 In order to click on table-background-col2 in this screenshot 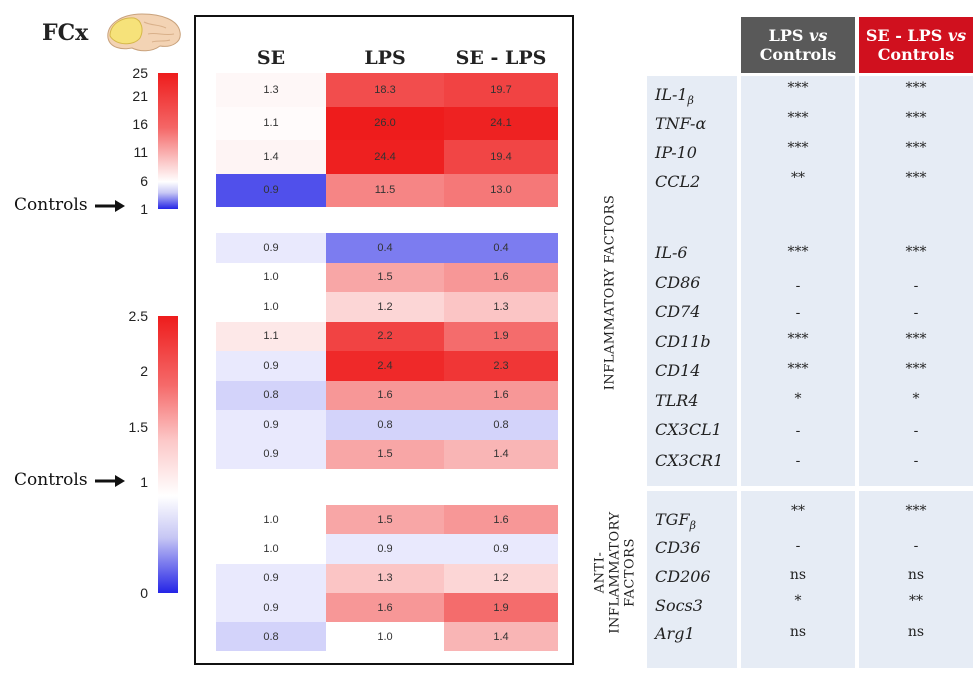, I will do `click(916, 372)`.